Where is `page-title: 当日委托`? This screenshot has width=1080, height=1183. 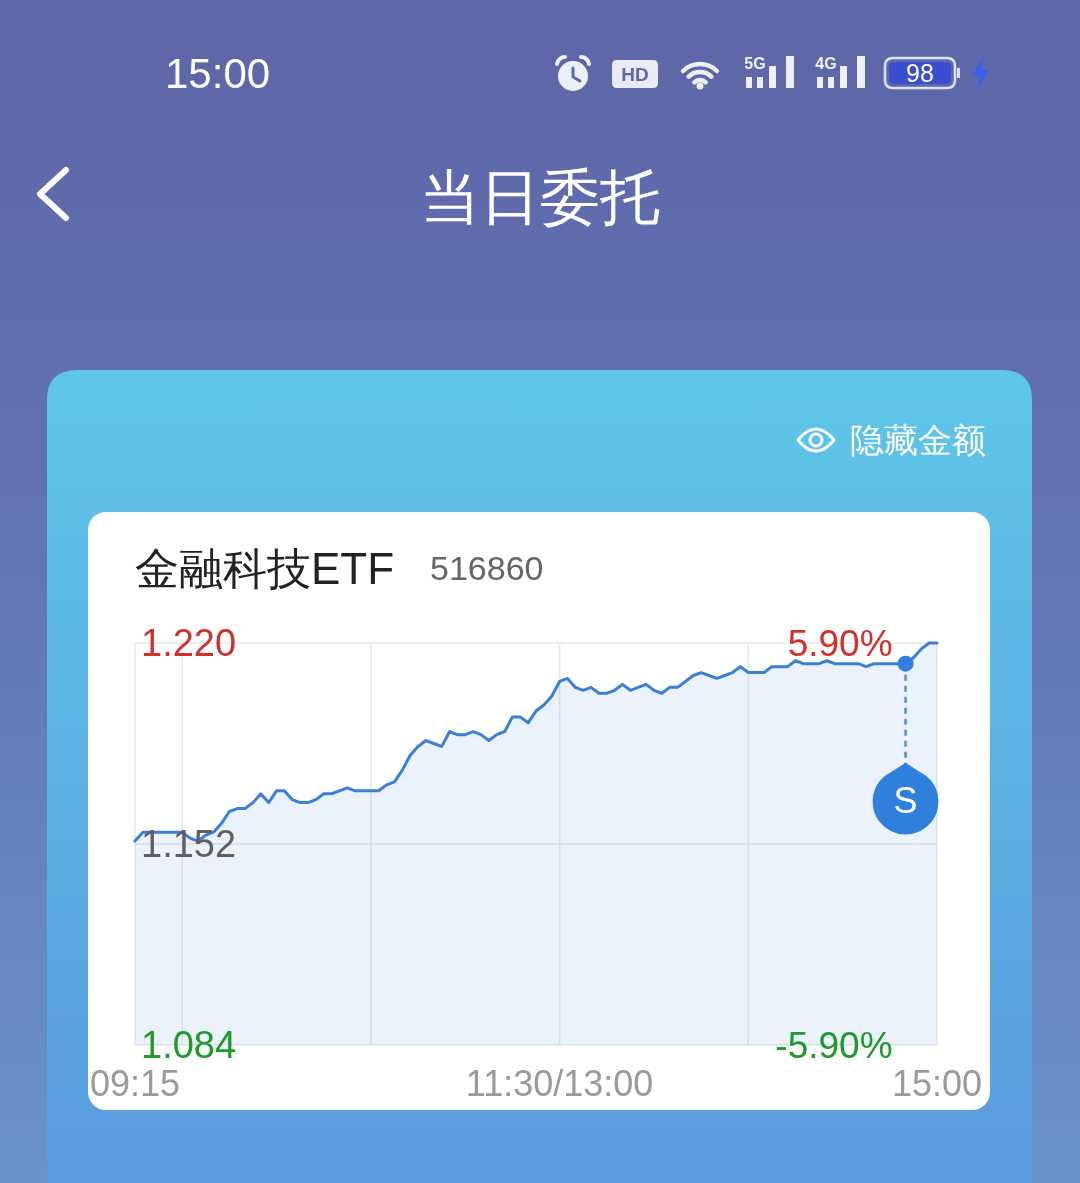
page-title: 当日委托 is located at coordinates (540, 197).